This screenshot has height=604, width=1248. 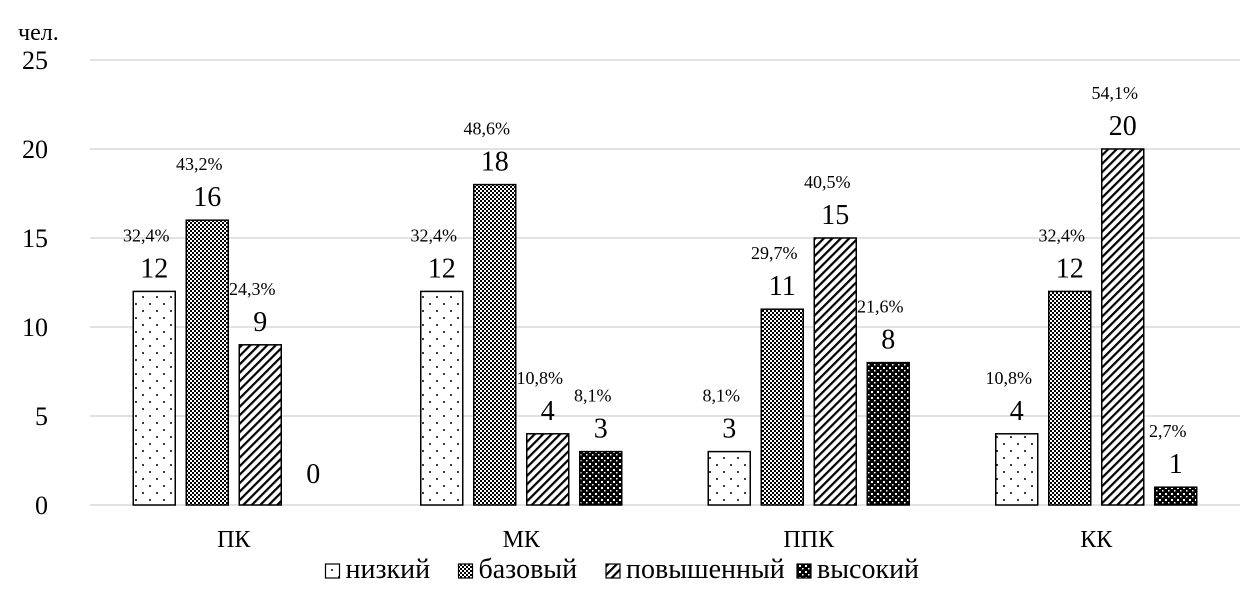 I want to click on y-axis-ticks: 0 5 10 15 20 25, so click(x=35, y=283).